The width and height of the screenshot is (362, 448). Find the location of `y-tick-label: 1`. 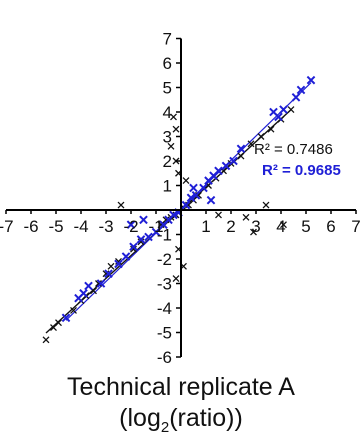

y-tick-label: 1 is located at coordinates (167, 186).